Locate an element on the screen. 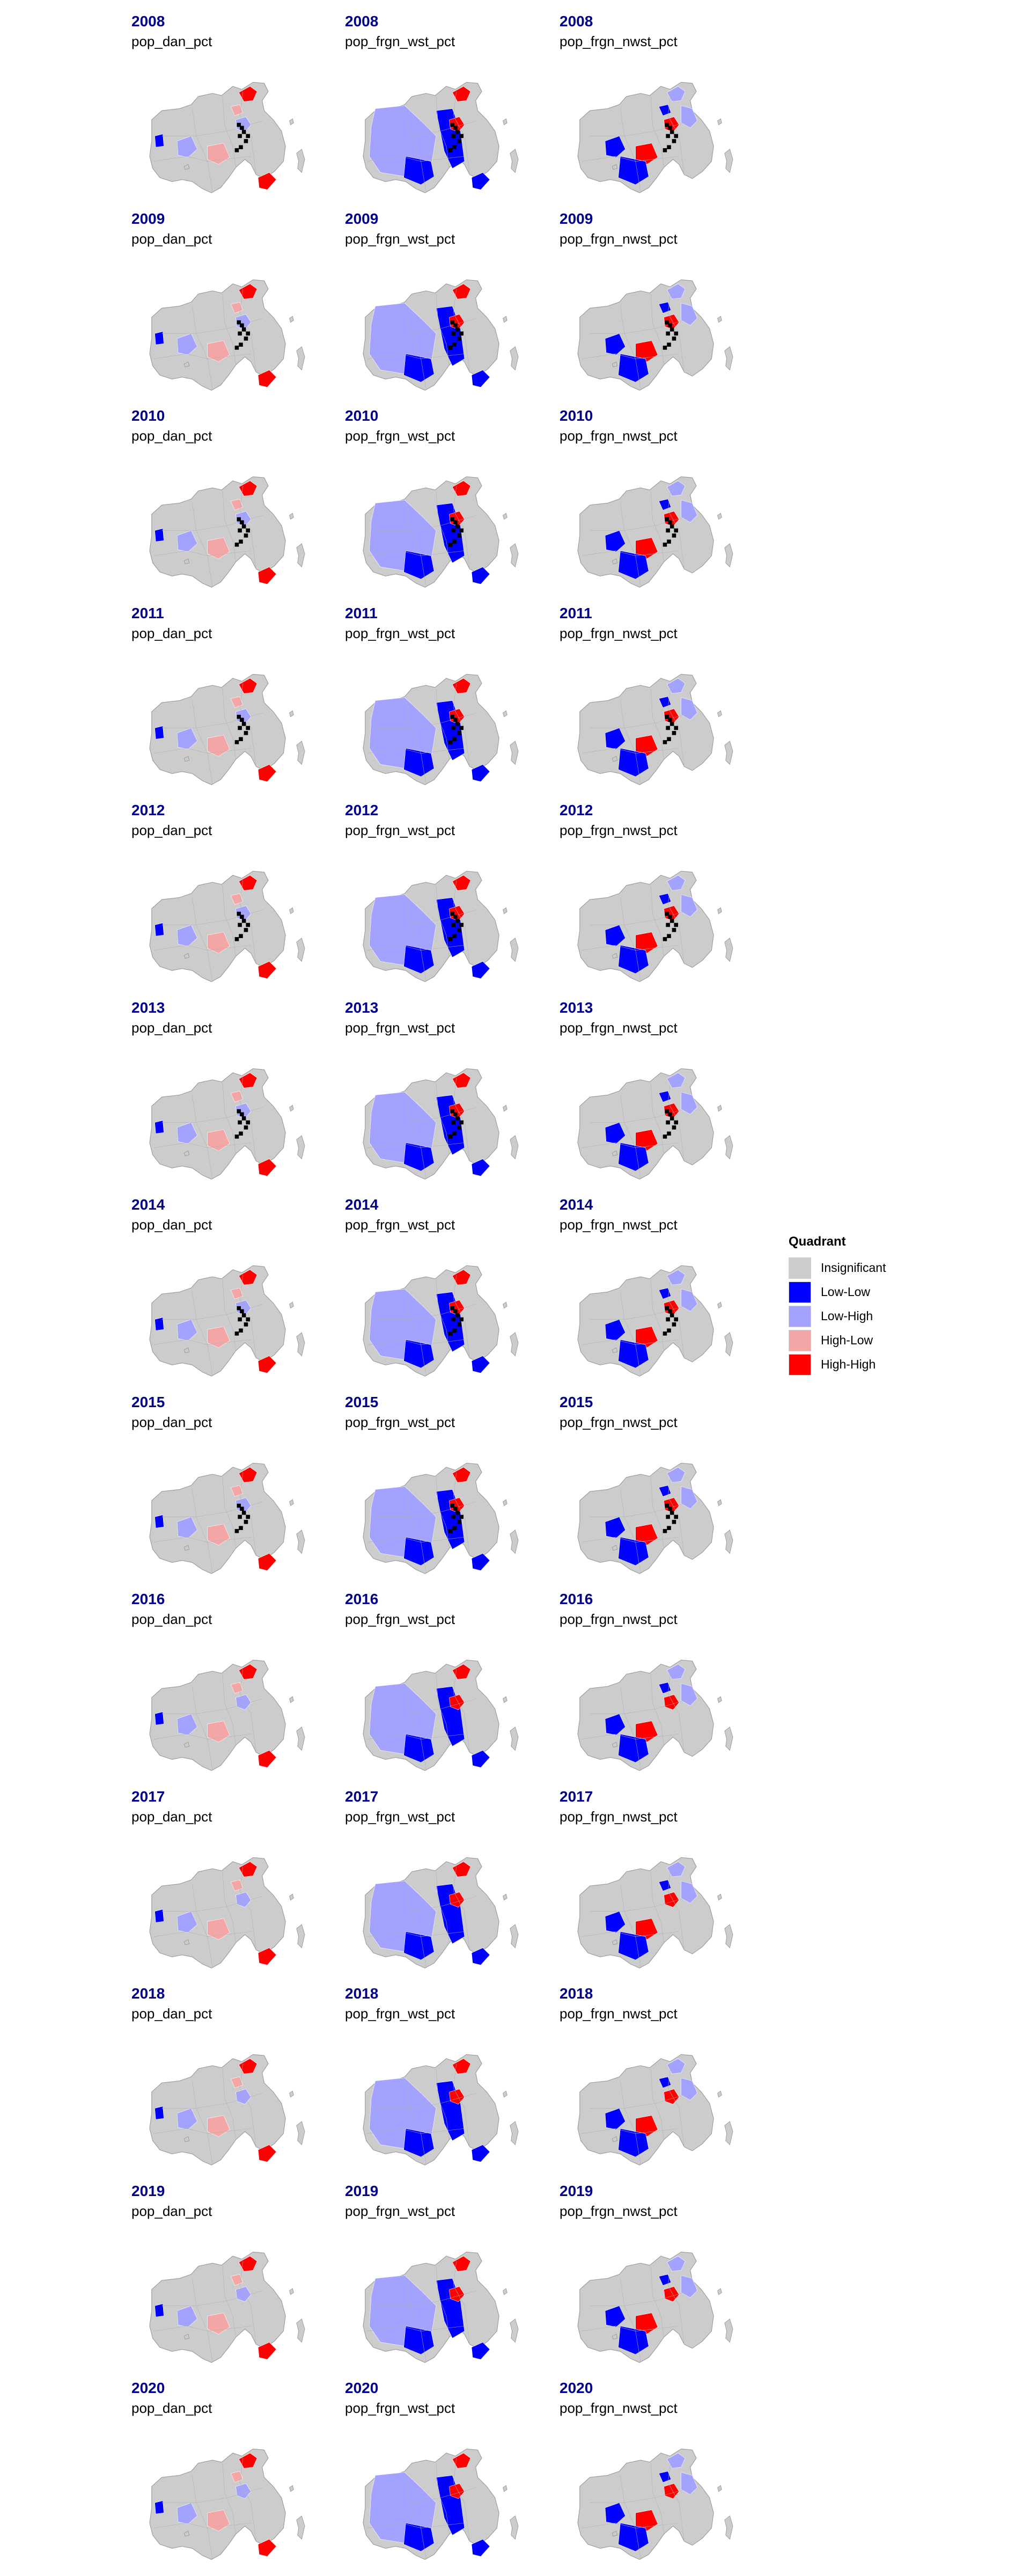  panel-year-title: 2013 is located at coordinates (362, 1007).